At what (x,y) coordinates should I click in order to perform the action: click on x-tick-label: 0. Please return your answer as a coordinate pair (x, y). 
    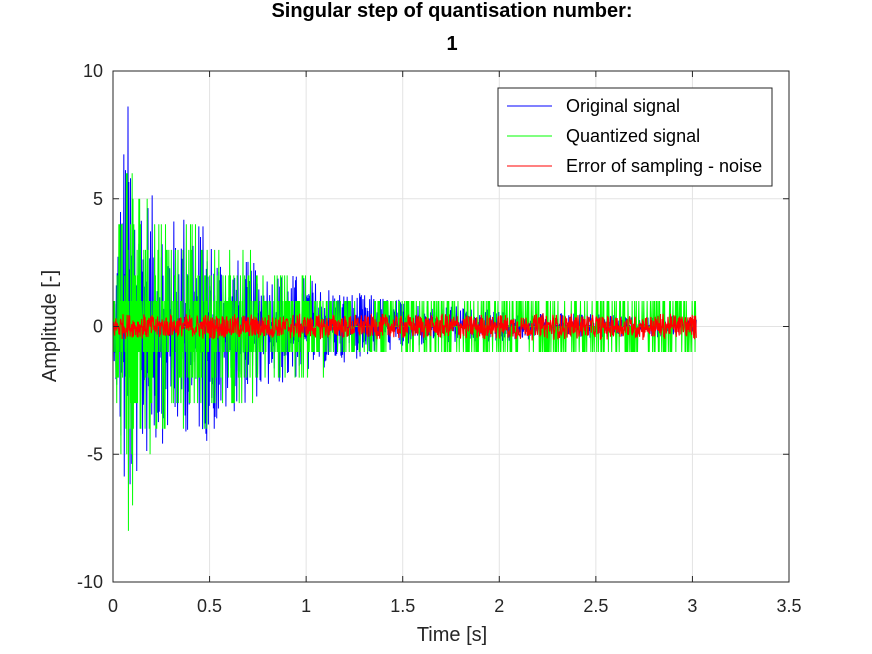
    Looking at the image, I should click on (113, 606).